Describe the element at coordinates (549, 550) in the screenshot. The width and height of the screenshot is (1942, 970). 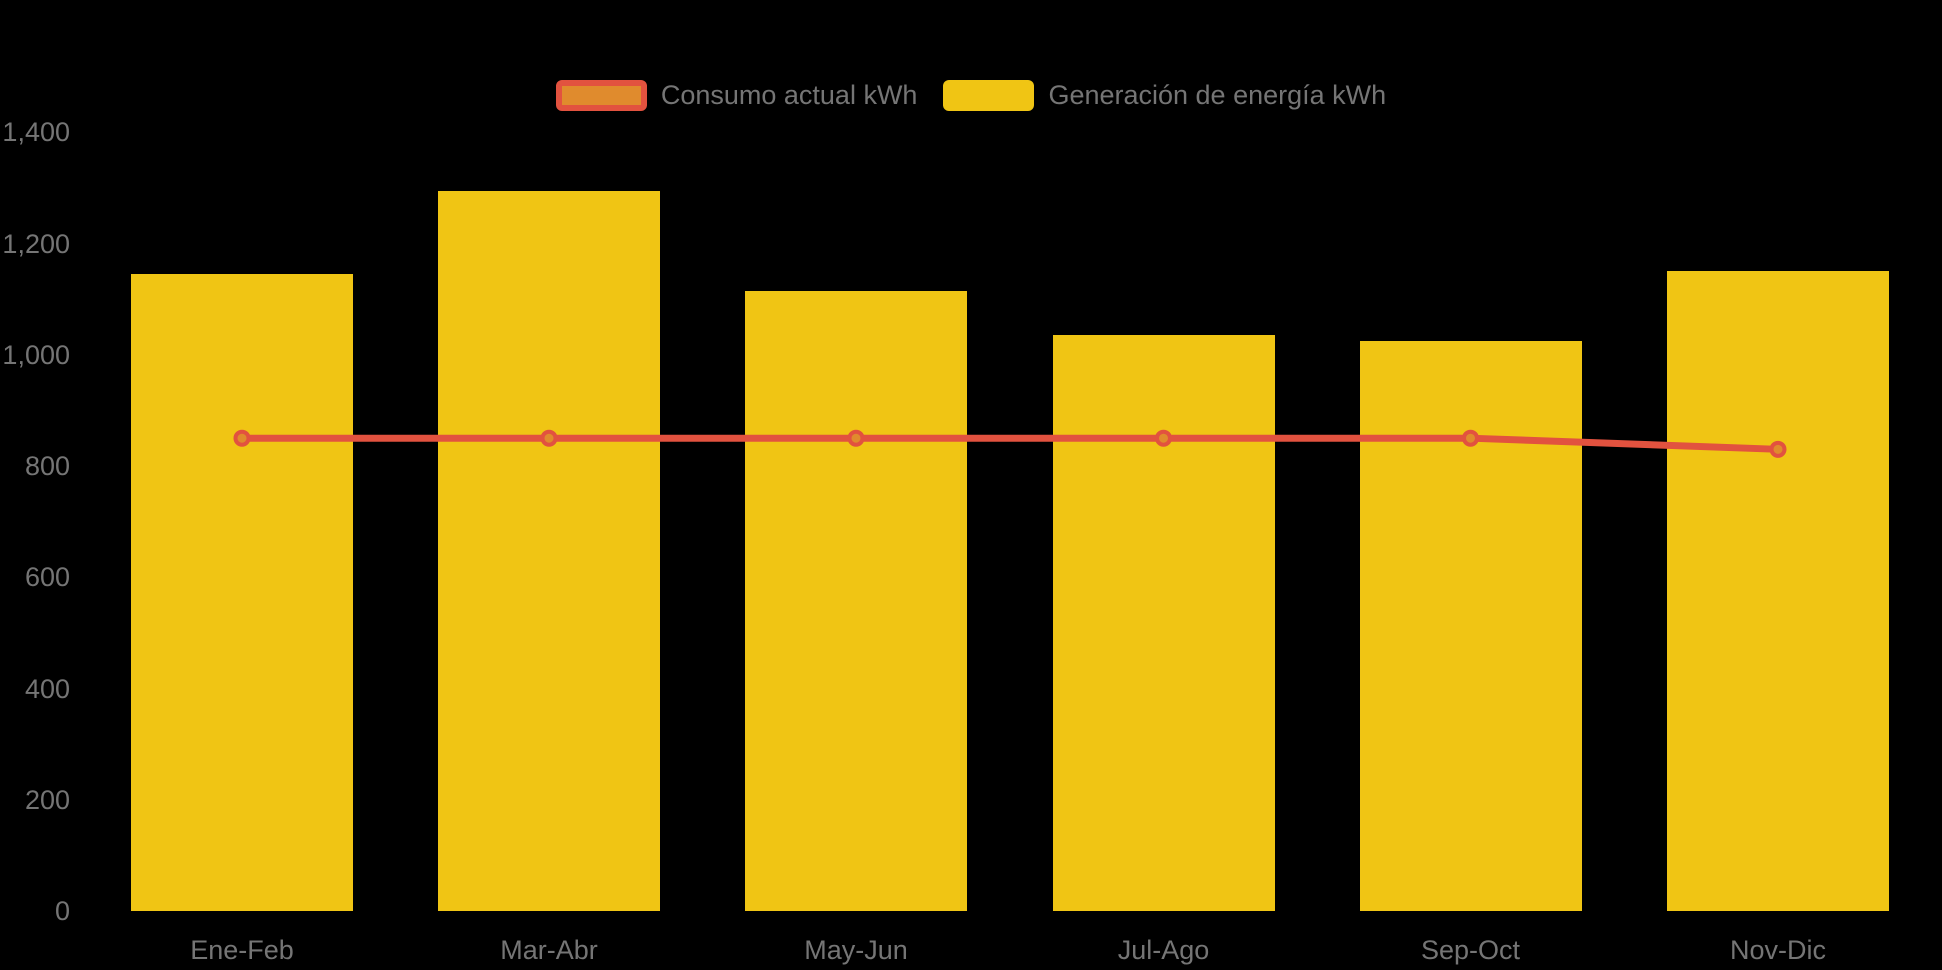
I see `generation-bar-mar-abr` at that location.